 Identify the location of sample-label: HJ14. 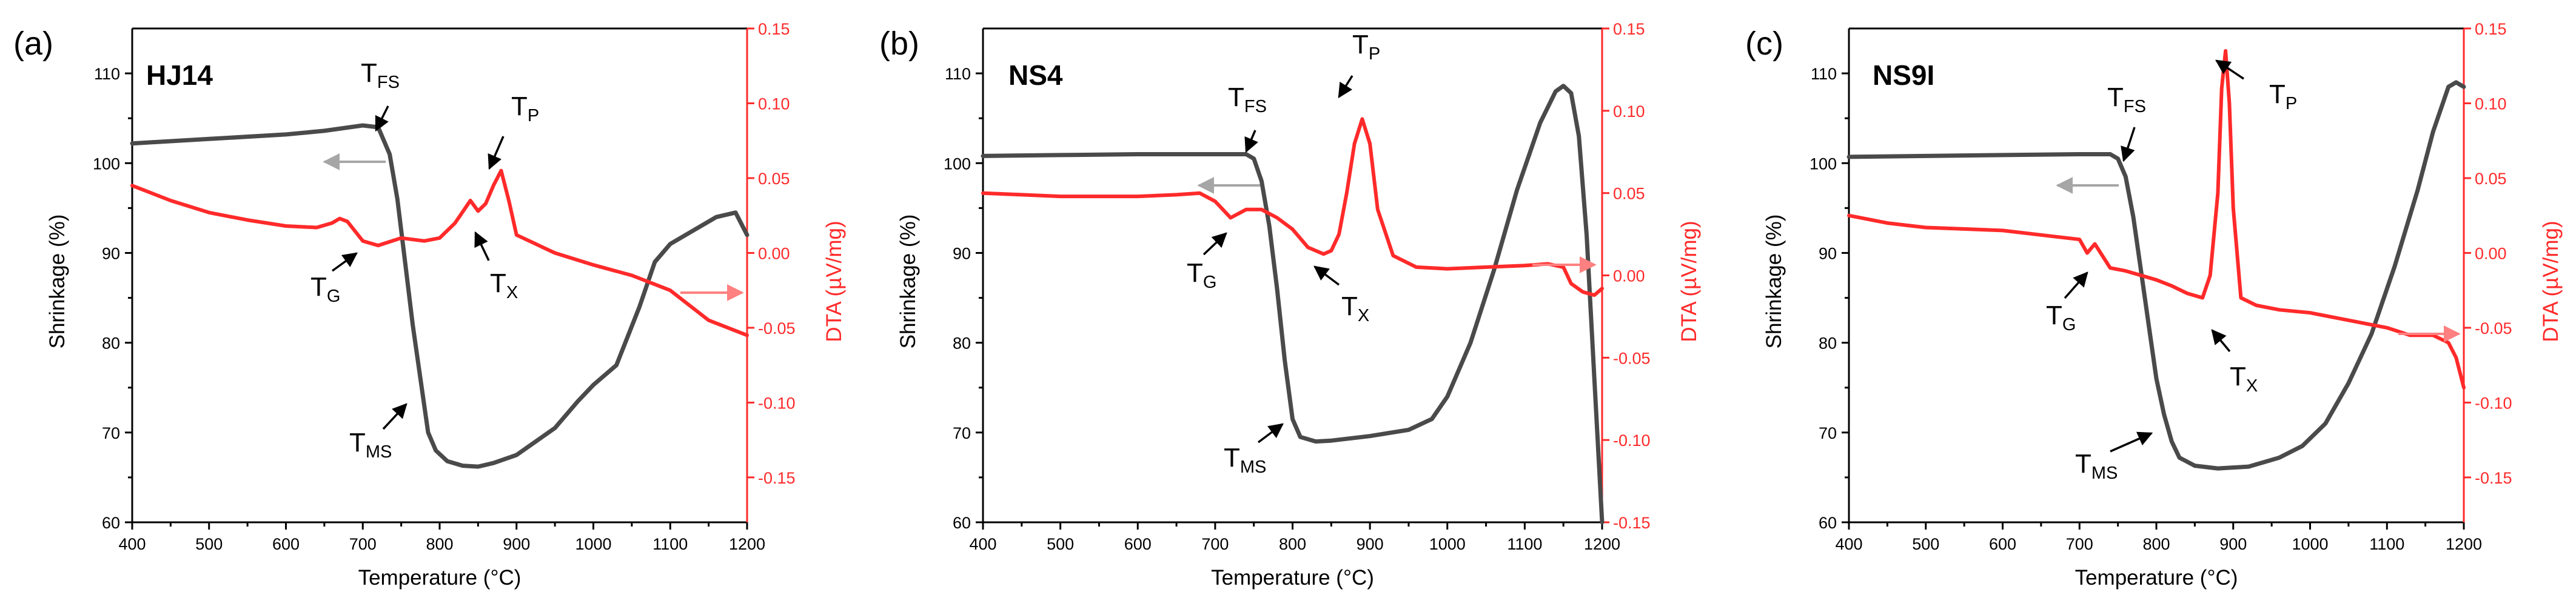
(179, 75).